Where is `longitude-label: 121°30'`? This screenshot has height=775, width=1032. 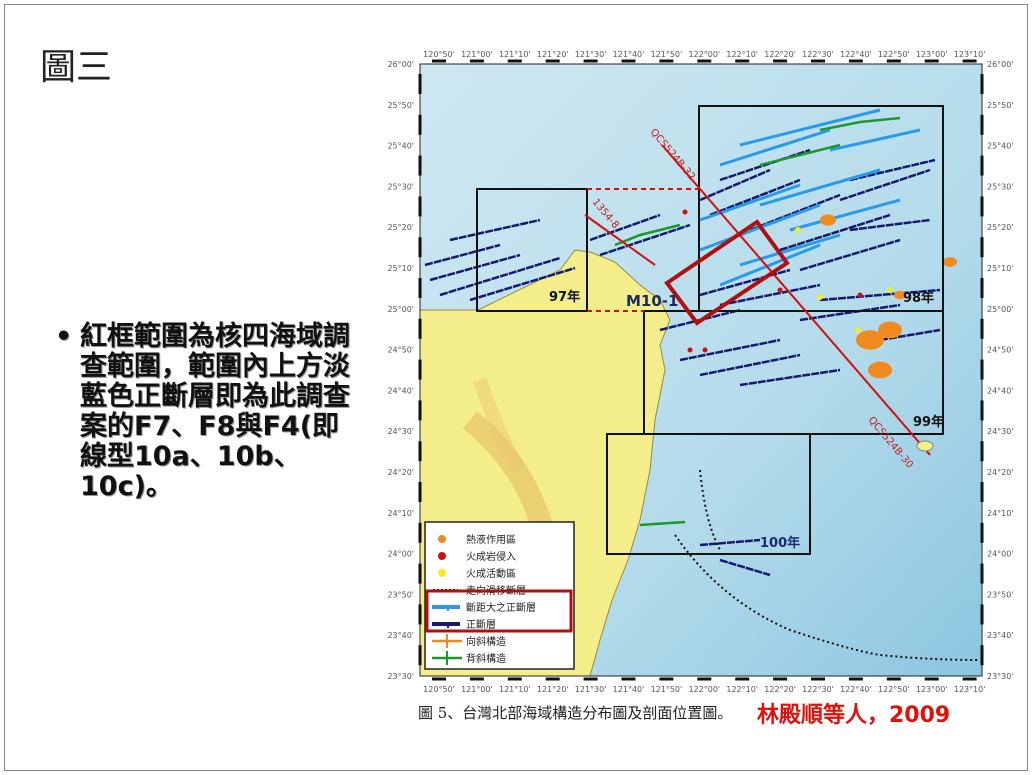 longitude-label: 121°30' is located at coordinates (591, 689).